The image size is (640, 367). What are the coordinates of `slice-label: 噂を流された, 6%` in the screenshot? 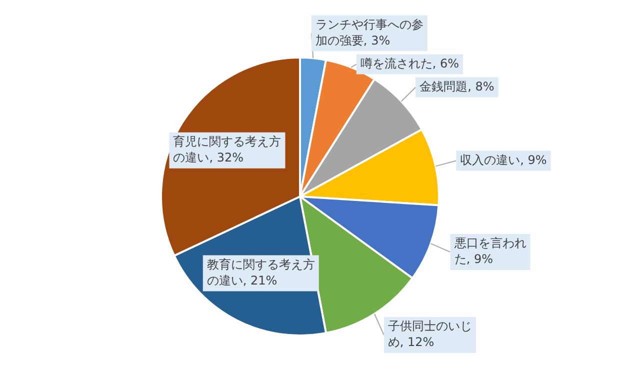 It's located at (410, 63).